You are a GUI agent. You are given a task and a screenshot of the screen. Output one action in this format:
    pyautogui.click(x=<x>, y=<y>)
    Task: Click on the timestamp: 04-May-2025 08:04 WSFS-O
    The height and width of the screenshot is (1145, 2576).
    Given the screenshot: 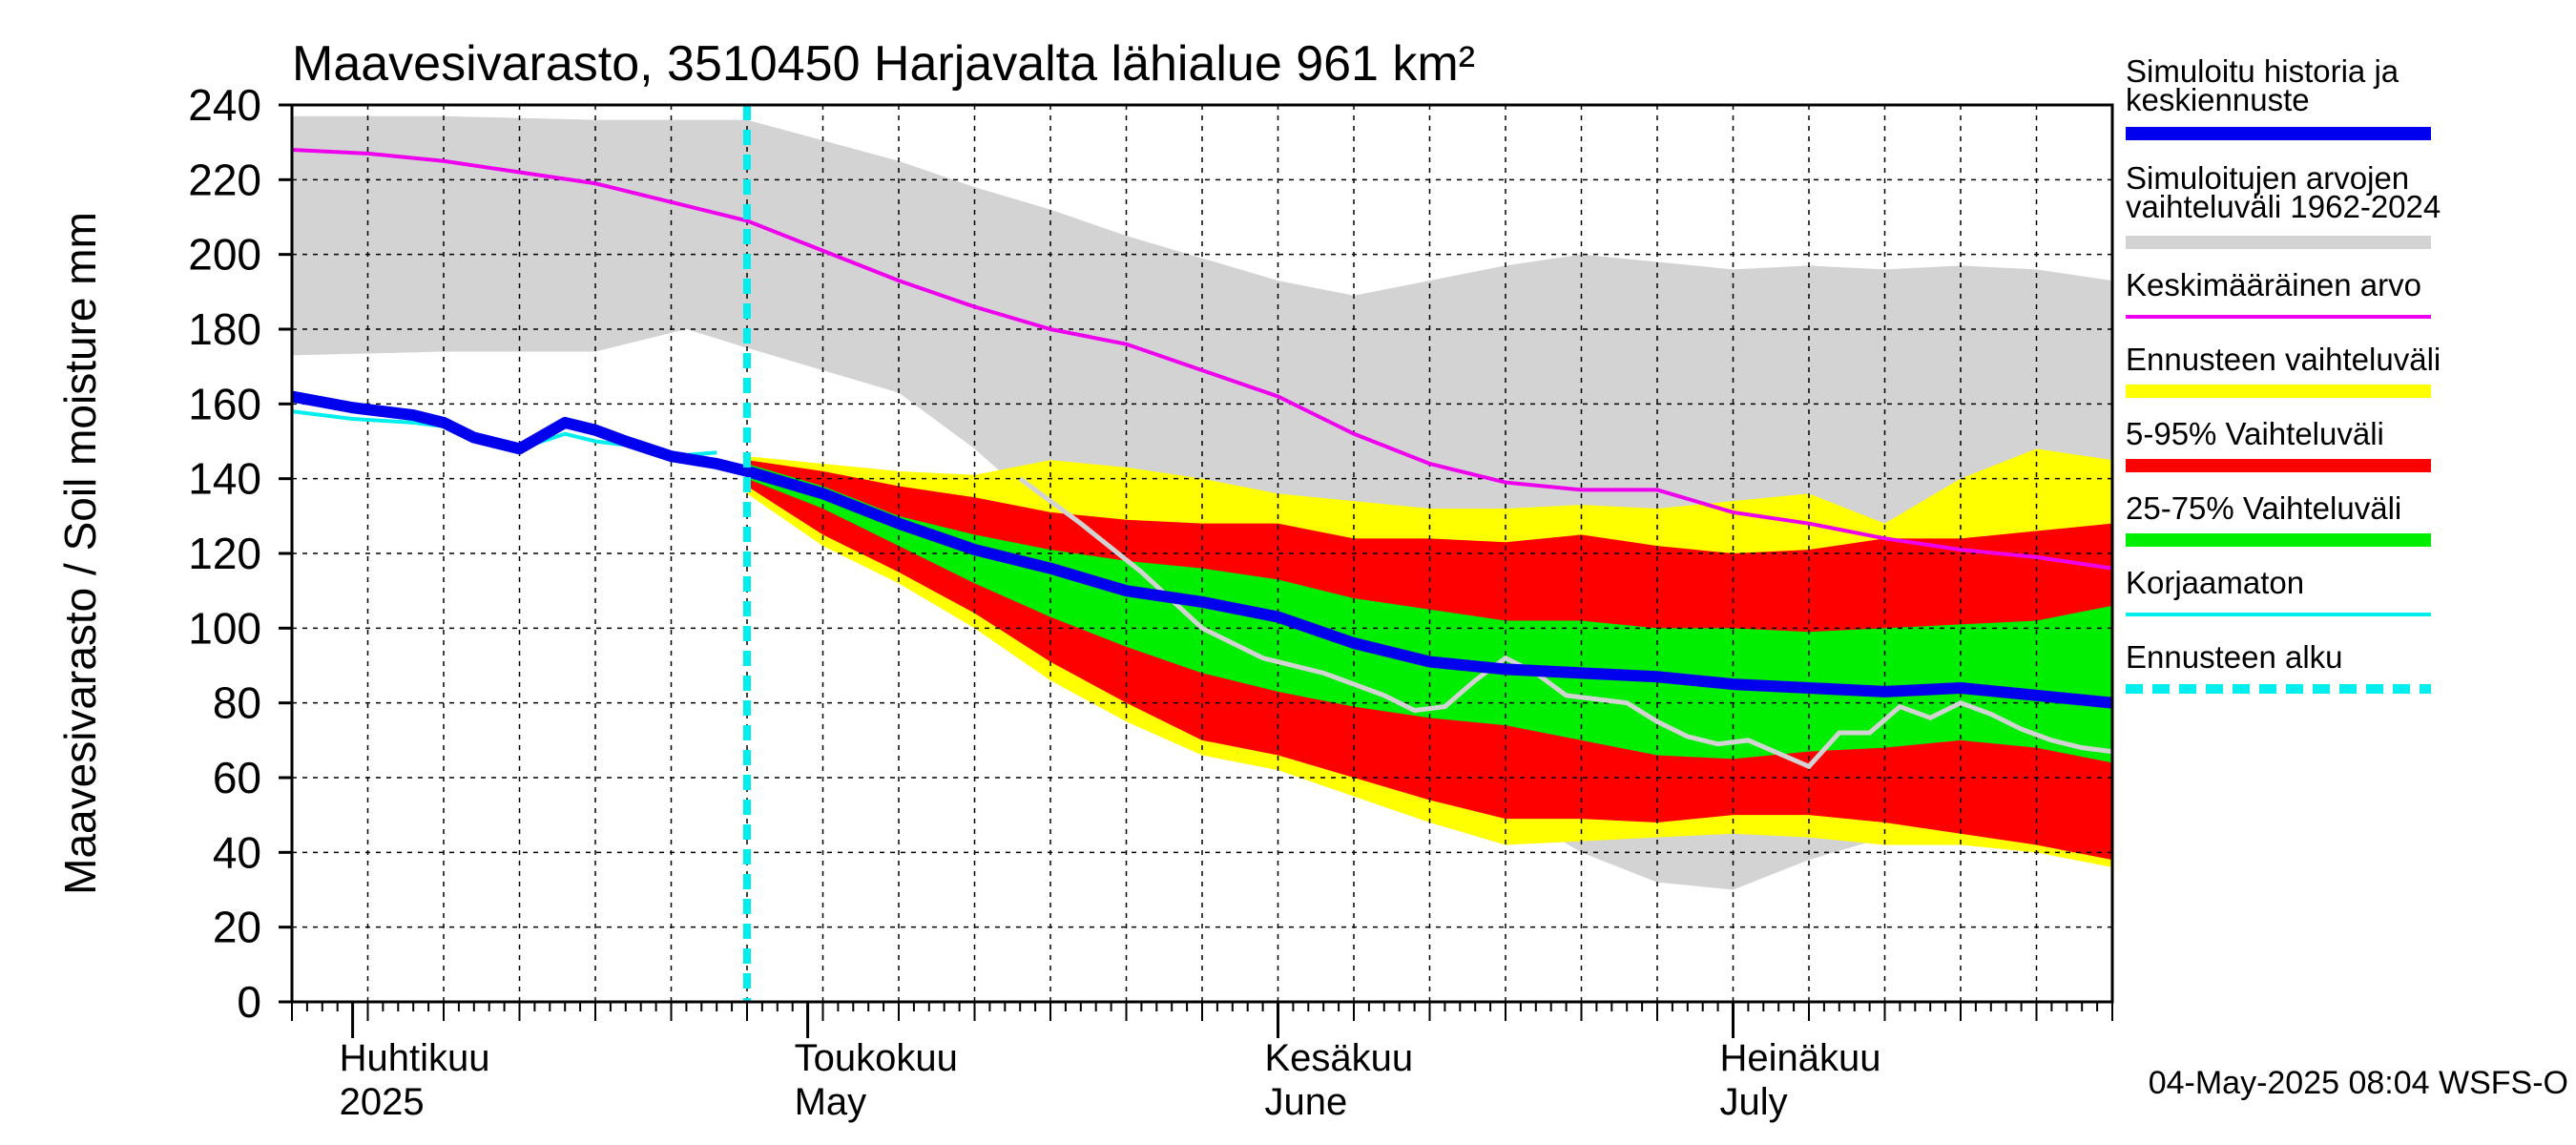 What is the action you would take?
    pyautogui.click(x=2358, y=1083)
    